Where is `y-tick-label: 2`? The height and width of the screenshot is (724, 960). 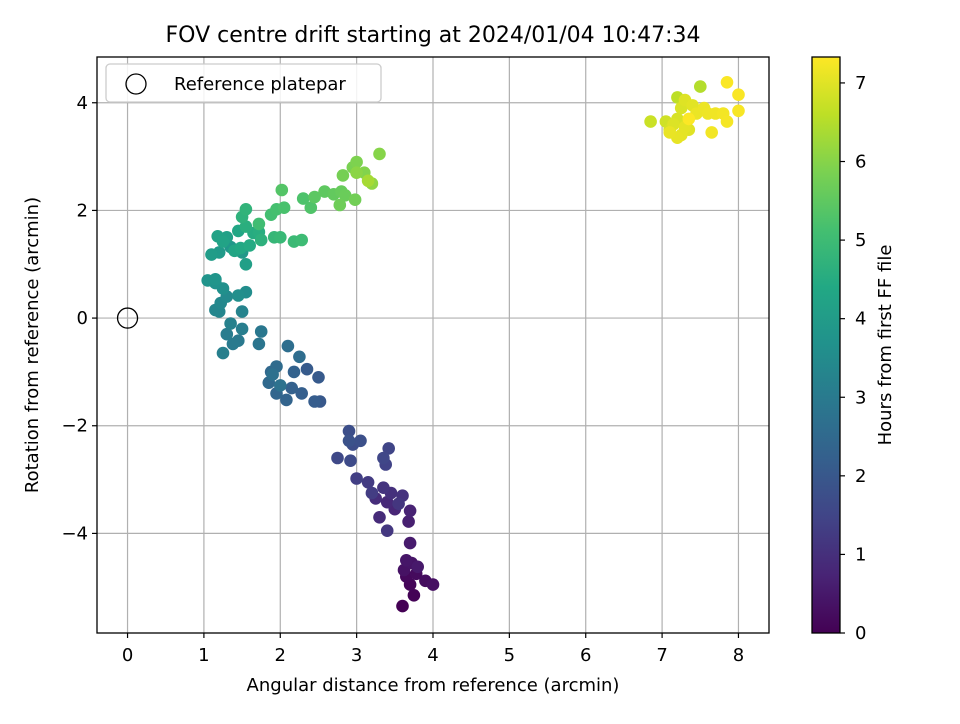 y-tick-label: 2 is located at coordinates (82, 210).